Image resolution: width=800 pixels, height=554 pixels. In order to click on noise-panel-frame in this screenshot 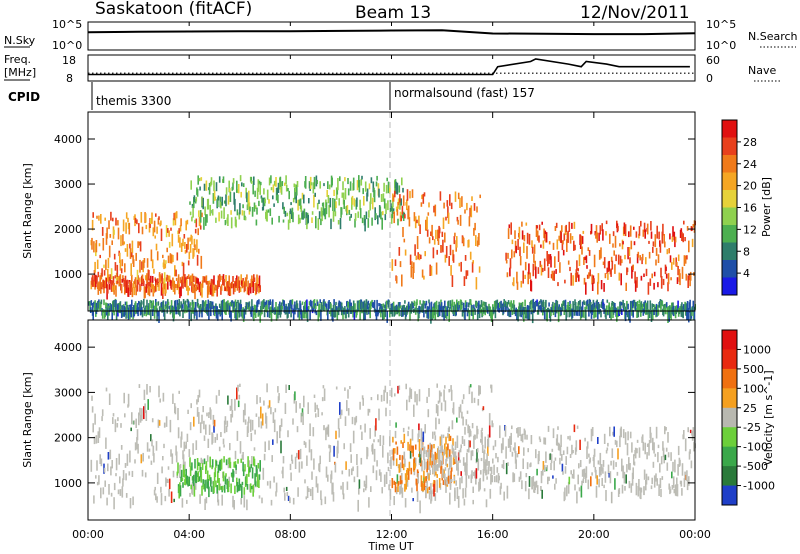, I will do `click(391, 36)`.